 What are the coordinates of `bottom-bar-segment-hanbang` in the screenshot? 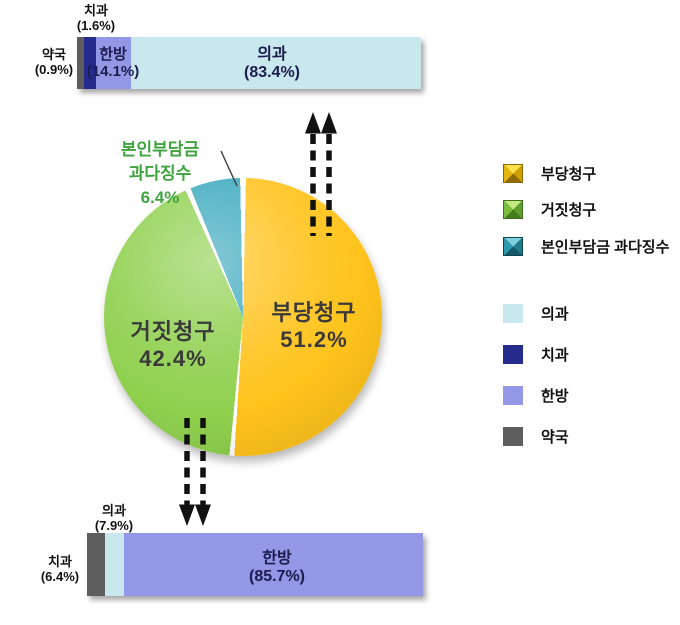 It's located at (273, 564).